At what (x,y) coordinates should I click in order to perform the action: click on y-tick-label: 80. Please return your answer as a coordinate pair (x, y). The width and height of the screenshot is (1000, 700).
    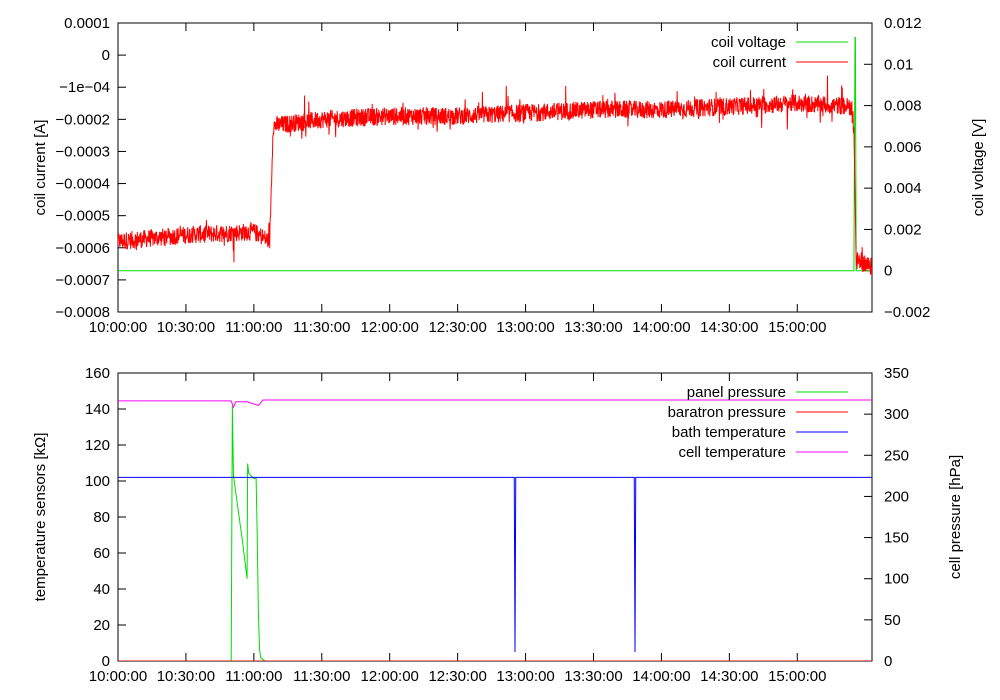
    Looking at the image, I should click on (101, 517).